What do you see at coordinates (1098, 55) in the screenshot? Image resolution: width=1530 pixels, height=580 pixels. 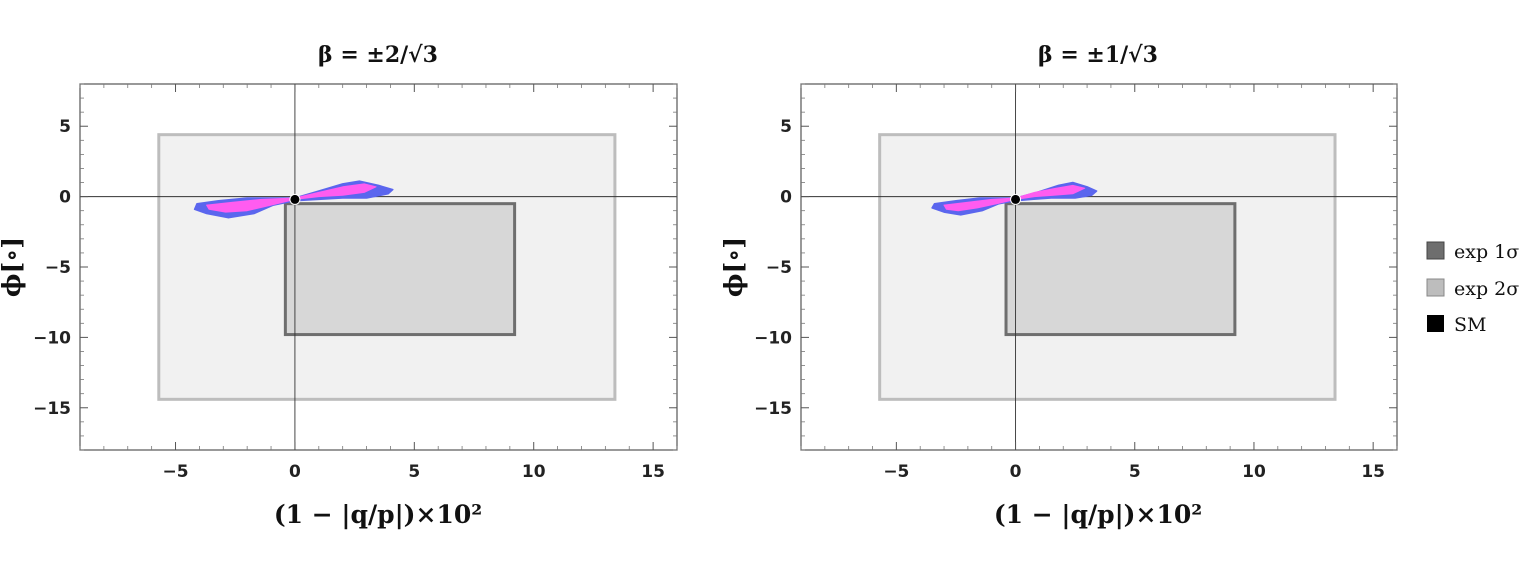 I see `chart-title: β = ±1/√3` at bounding box center [1098, 55].